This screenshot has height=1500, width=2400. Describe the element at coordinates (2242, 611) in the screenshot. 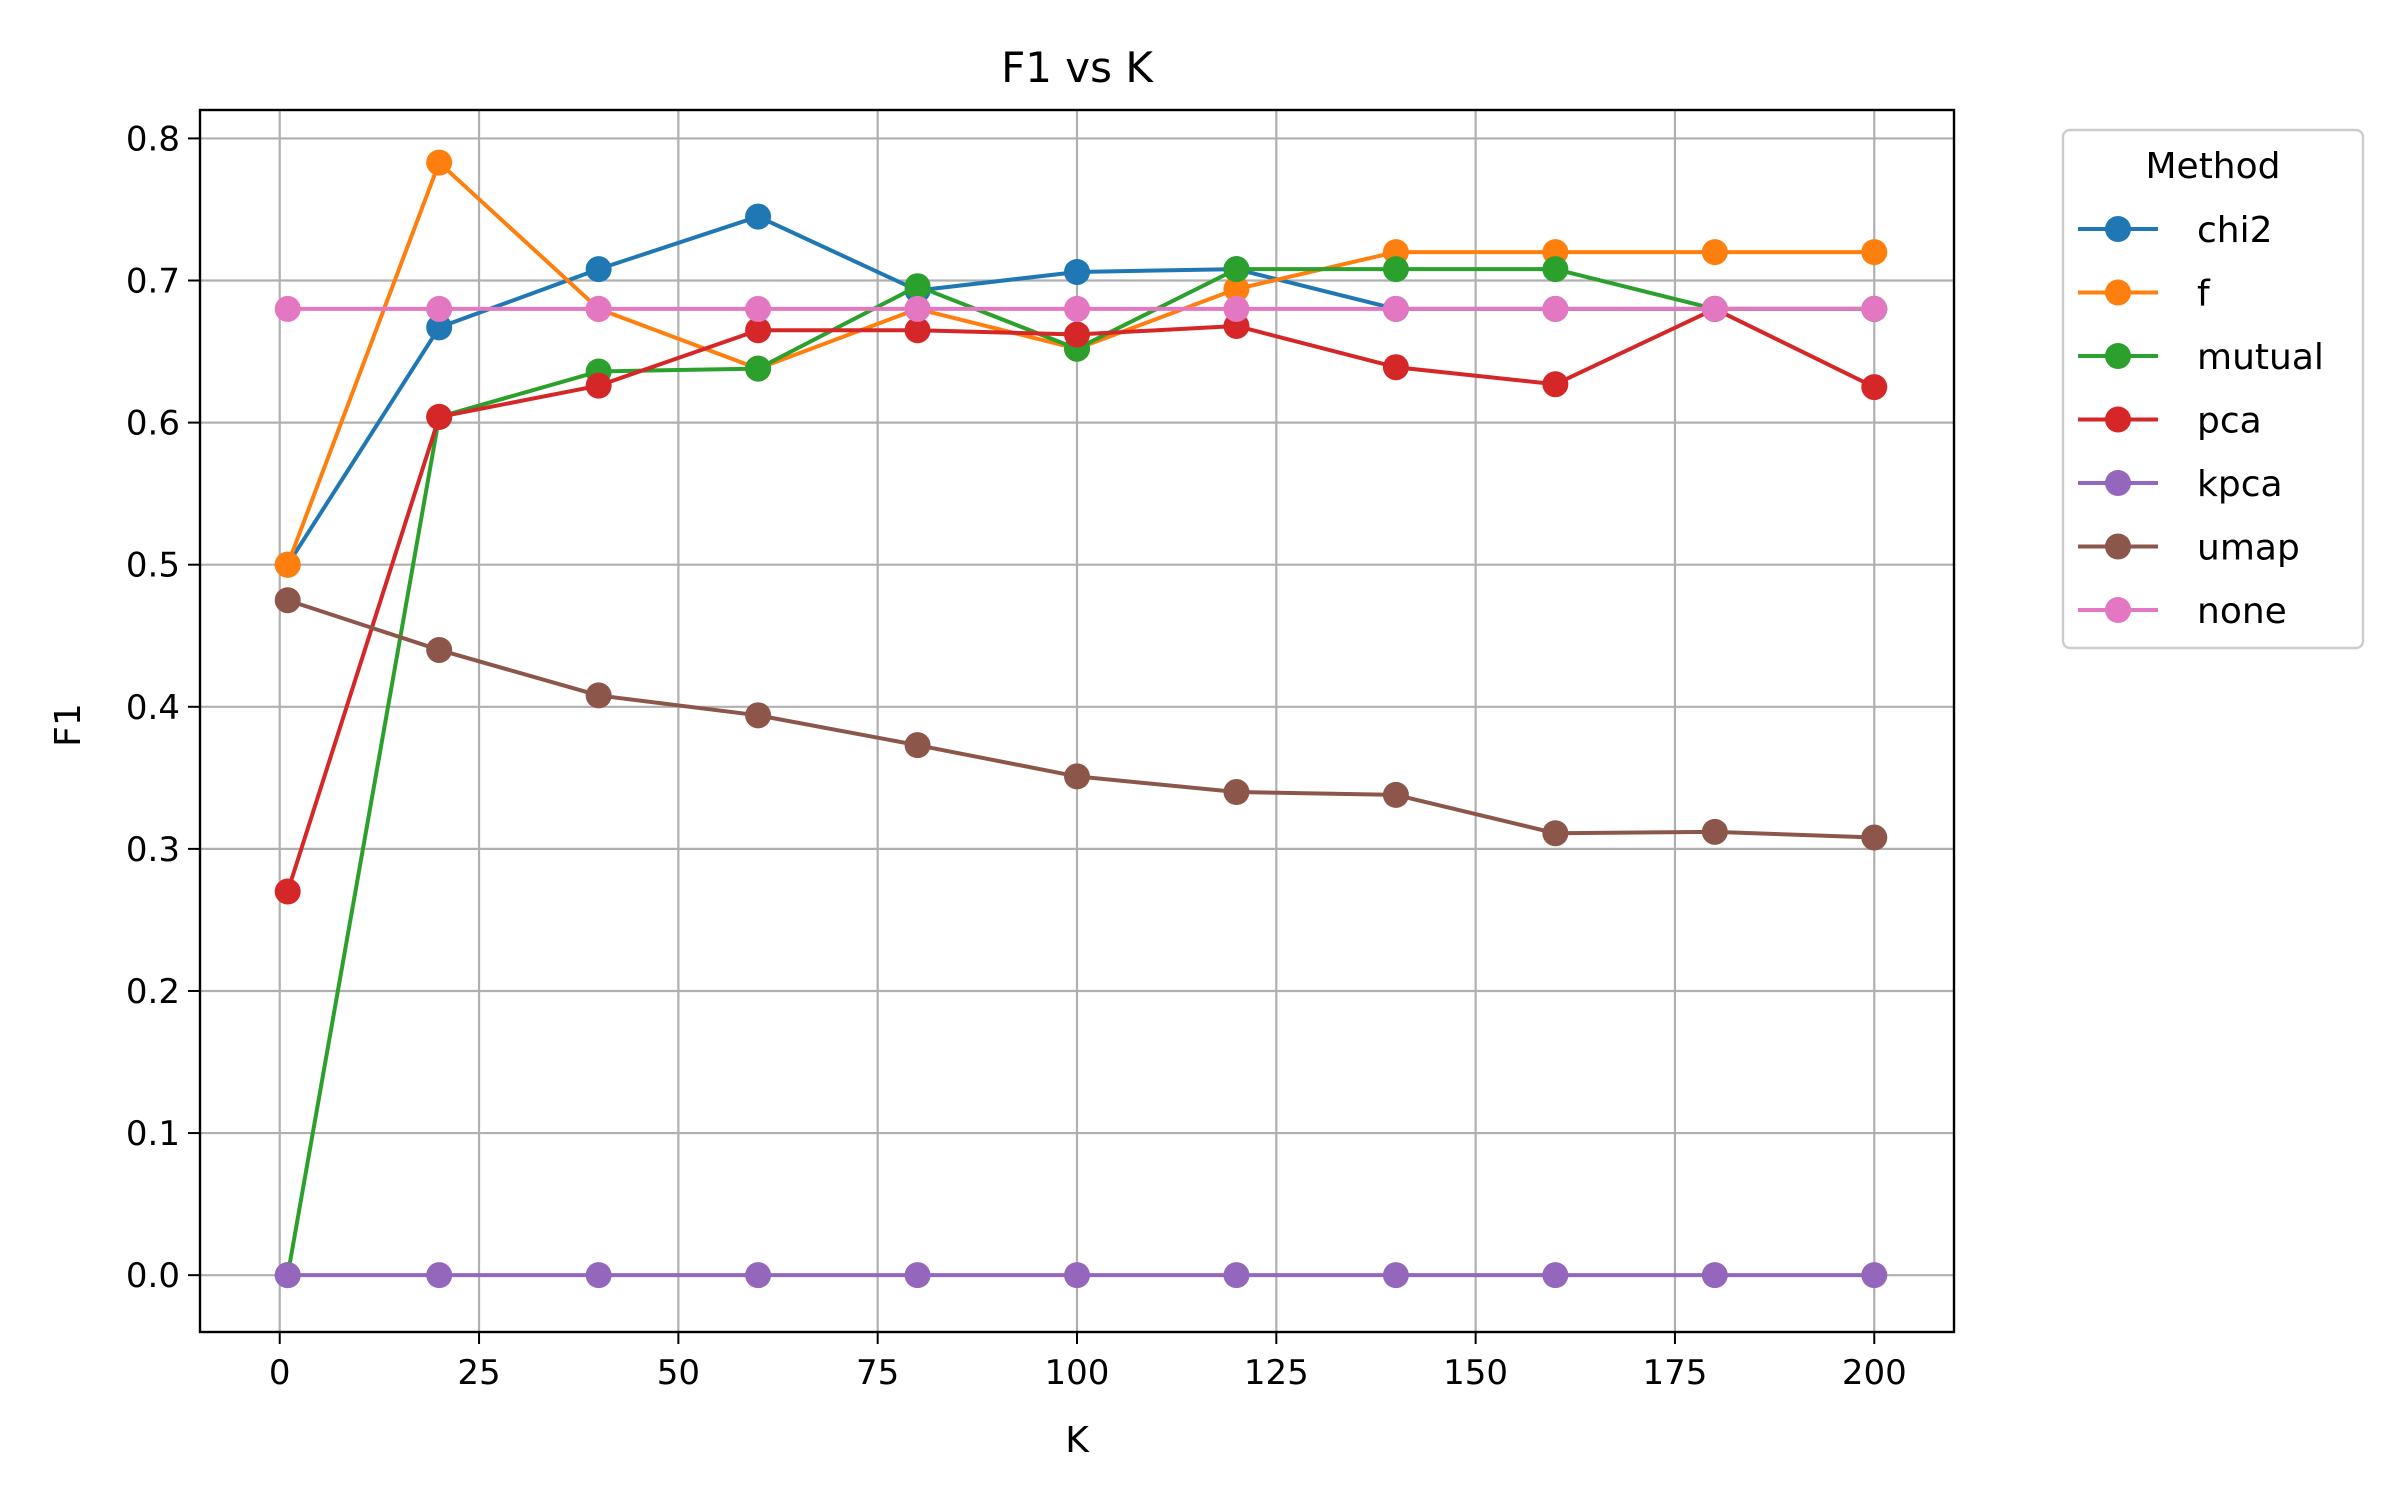

I see `legend-label-none: none` at that location.